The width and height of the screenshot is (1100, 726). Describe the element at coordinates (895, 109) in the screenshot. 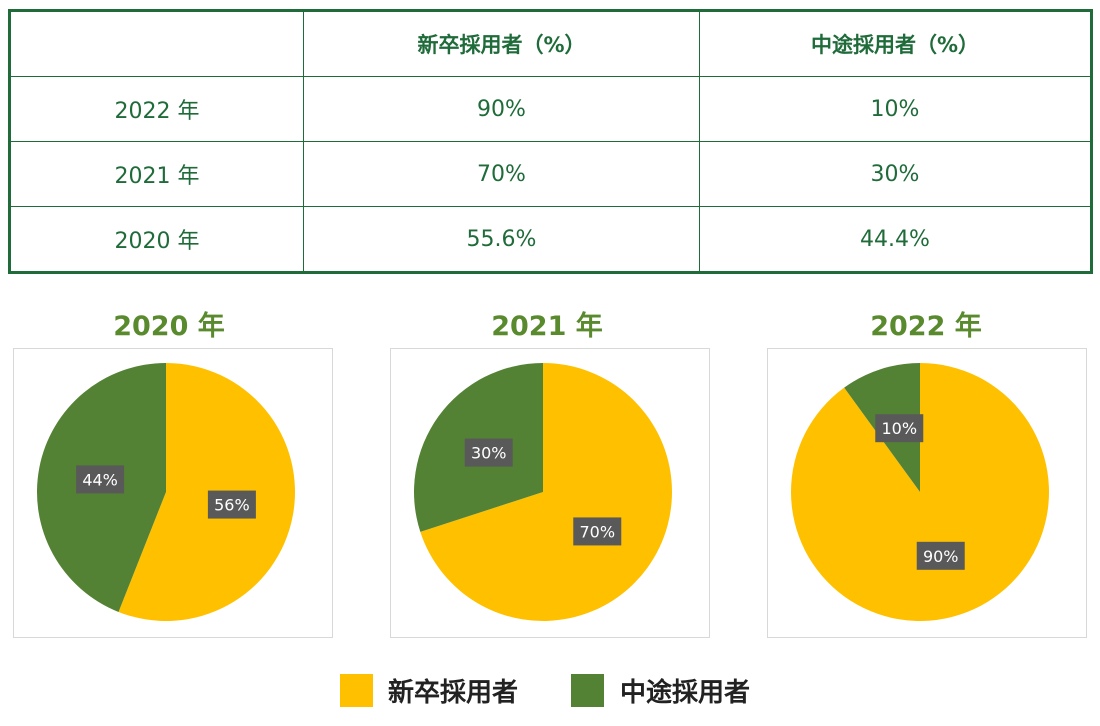

I see `table-cell-mid-career: 10%` at that location.